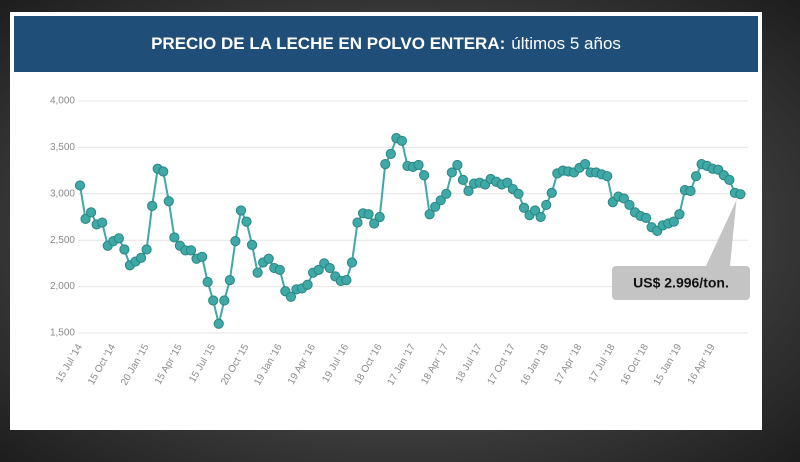  I want to click on annotation: US$ 2.996/ton., so click(681, 283).